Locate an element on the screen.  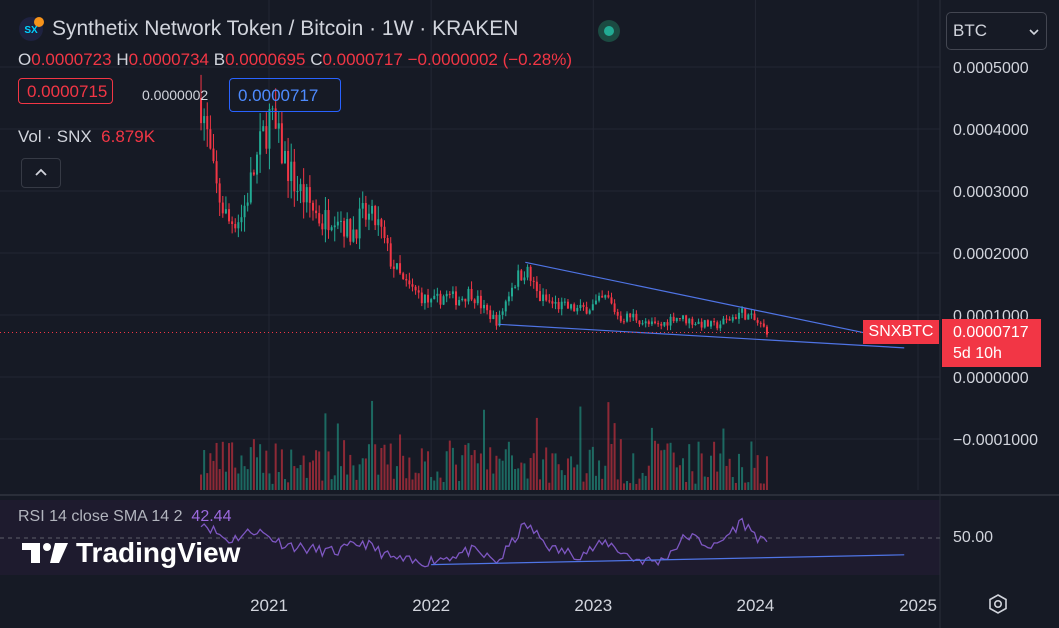
close-value: 0.0000717 is located at coordinates (362, 59).